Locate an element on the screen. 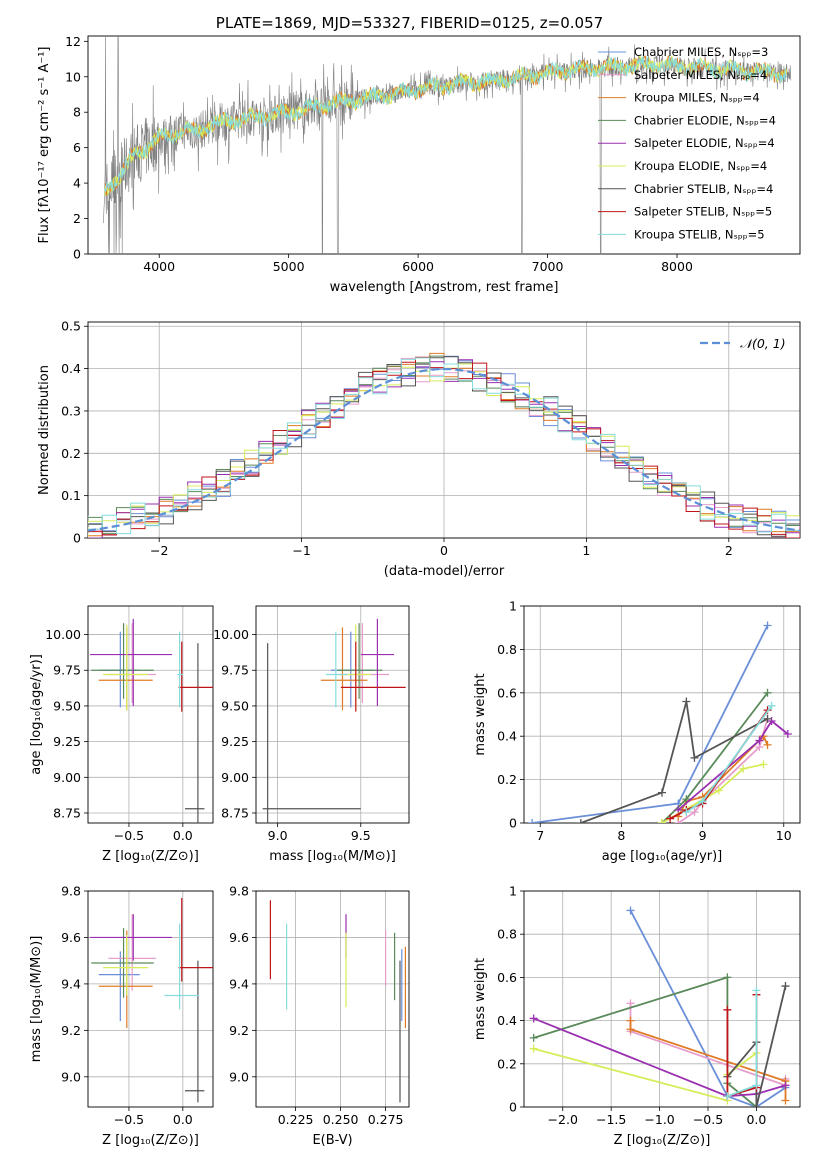 This screenshot has height=1170, width=819. age-vs-mass-ytick-label: 9.75 is located at coordinates (235, 670).